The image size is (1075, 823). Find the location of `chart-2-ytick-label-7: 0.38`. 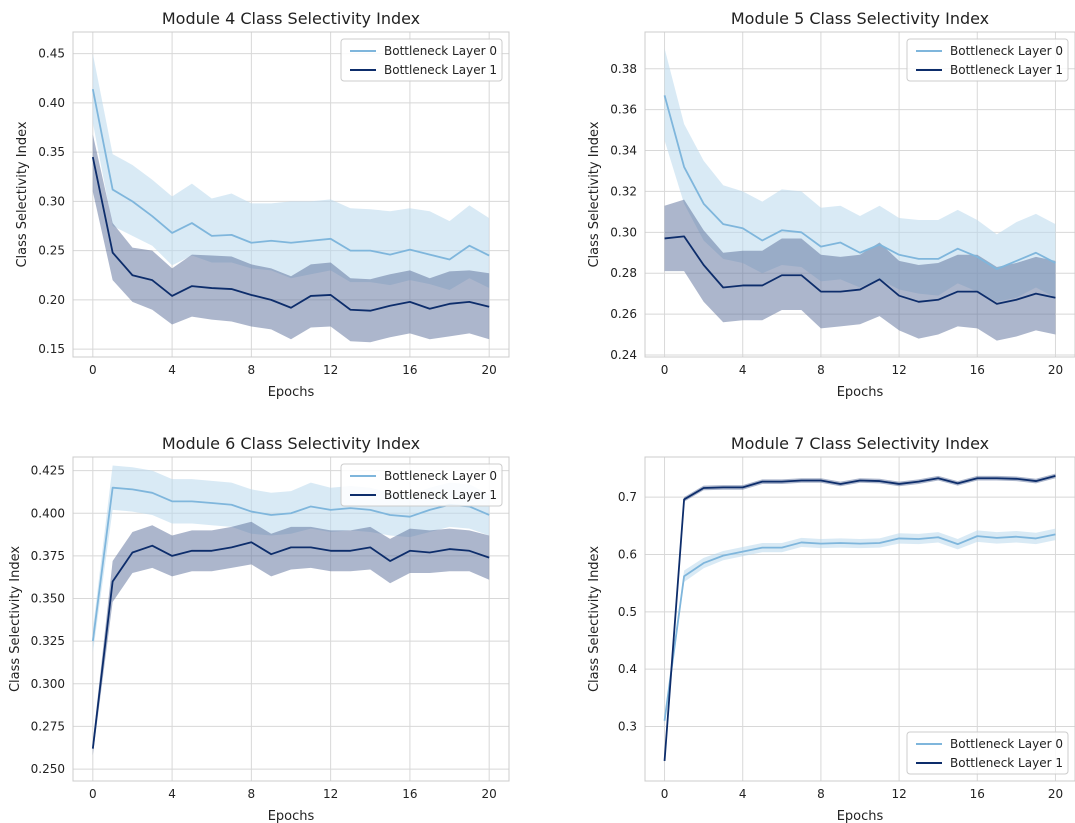

chart-2-ytick-label-7: 0.38 is located at coordinates (623, 69).